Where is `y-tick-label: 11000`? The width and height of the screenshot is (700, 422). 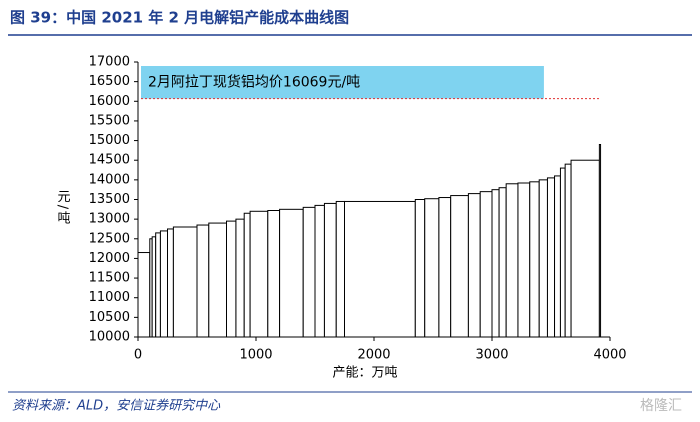
y-tick-label: 11000 is located at coordinates (109, 297).